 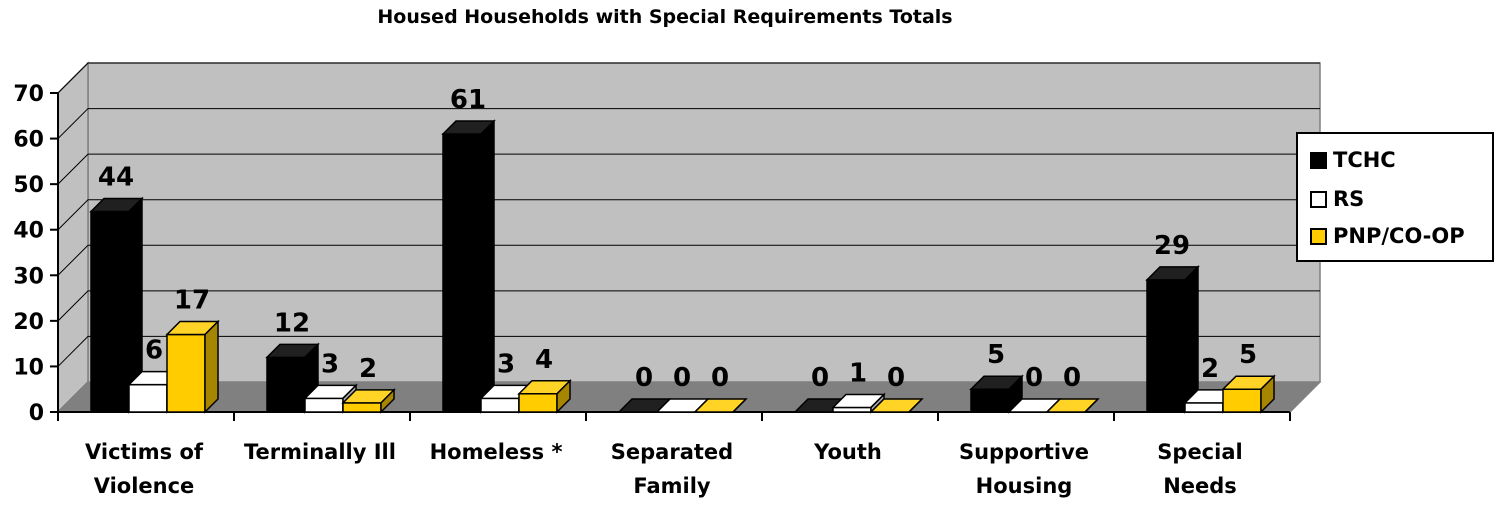 What do you see at coordinates (672, 452) in the screenshot?
I see `x-tick-label: Separated` at bounding box center [672, 452].